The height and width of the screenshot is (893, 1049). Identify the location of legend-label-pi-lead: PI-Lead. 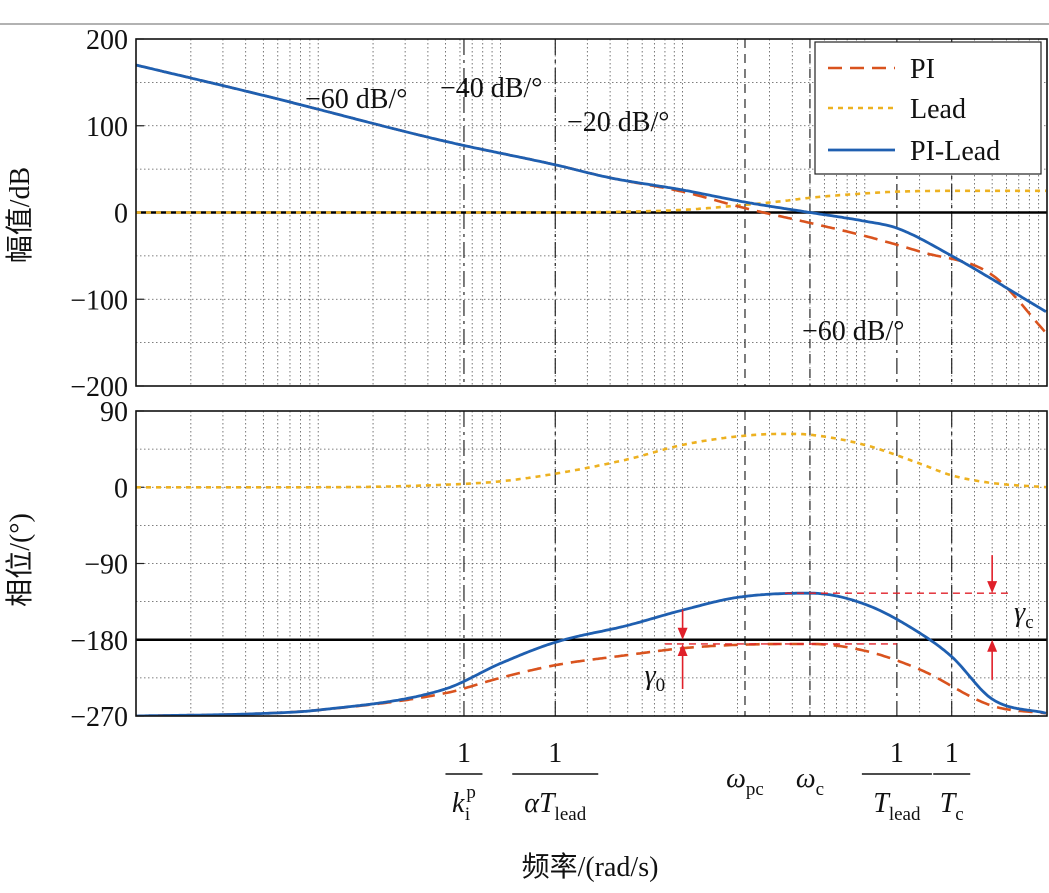
(955, 151).